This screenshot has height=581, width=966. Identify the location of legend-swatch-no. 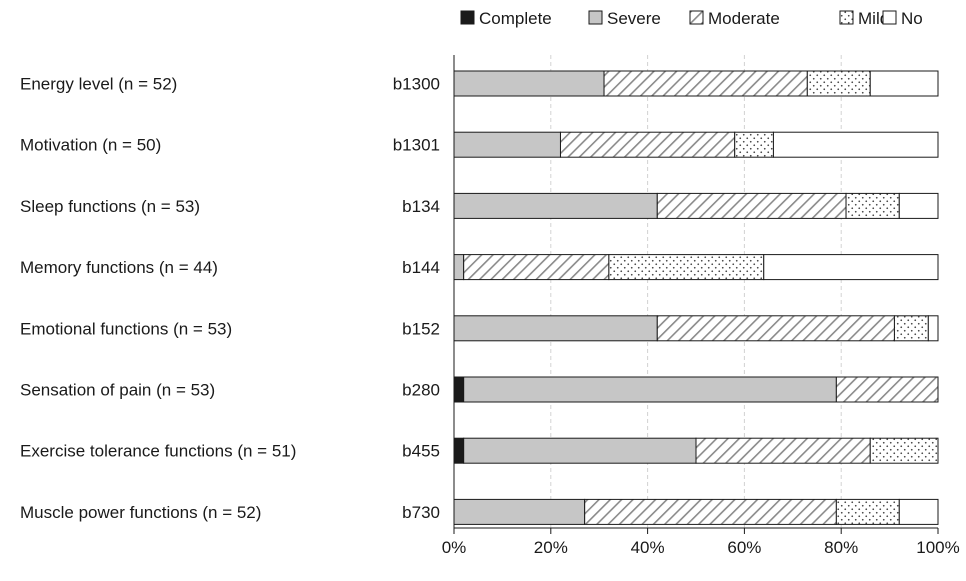
(889, 17).